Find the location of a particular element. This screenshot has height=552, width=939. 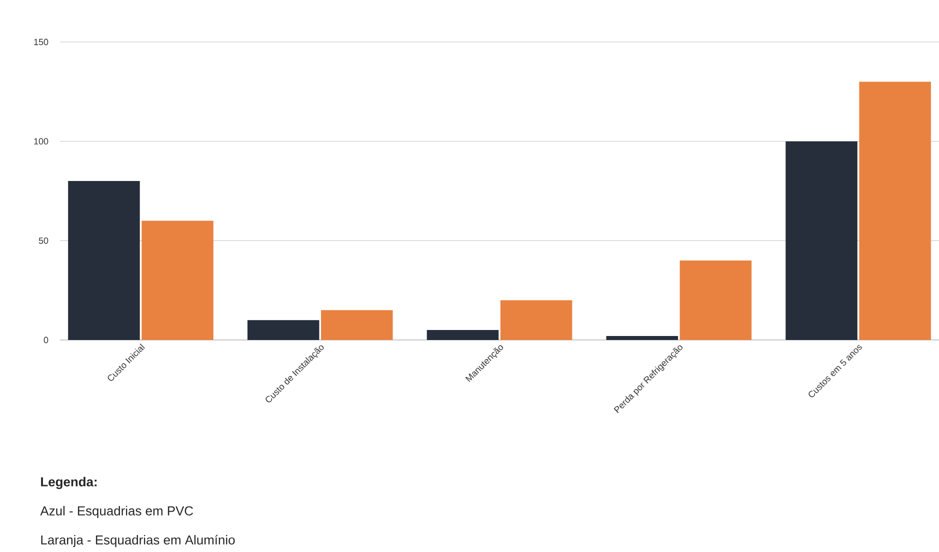

text: Laranja - Esquadrias em Alumínio is located at coordinates (138, 541).